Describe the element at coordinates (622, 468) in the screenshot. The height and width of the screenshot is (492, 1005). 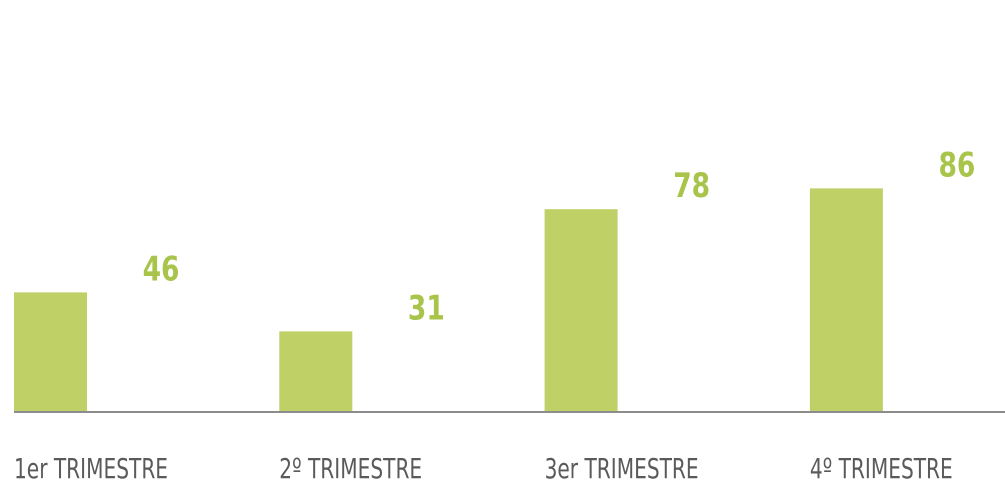
I see `category-label-3: 3er TRIMESTRE` at that location.